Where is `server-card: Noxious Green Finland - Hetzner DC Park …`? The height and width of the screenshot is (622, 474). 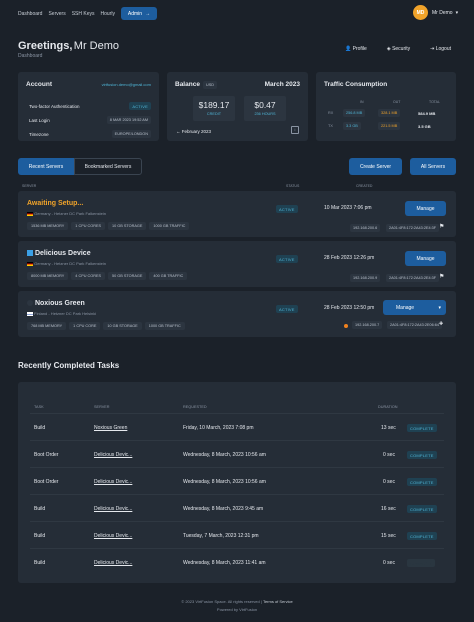 server-card: Noxious Green Finland - Hetzner DC Park … is located at coordinates (237, 314).